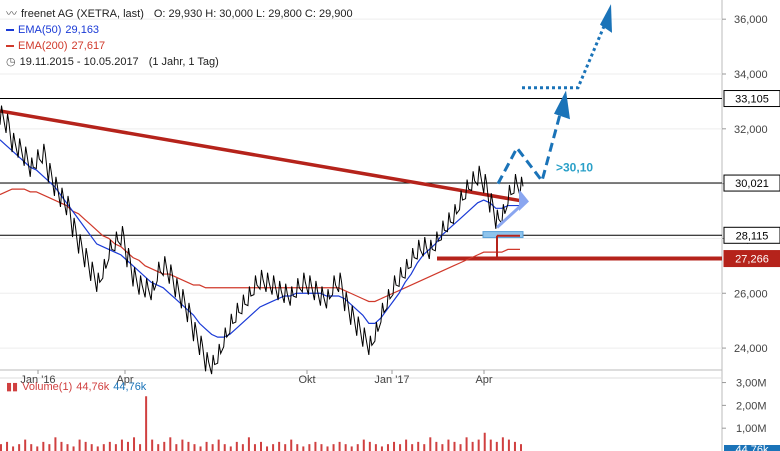  I want to click on volume-label: Volume(1), so click(47, 386).